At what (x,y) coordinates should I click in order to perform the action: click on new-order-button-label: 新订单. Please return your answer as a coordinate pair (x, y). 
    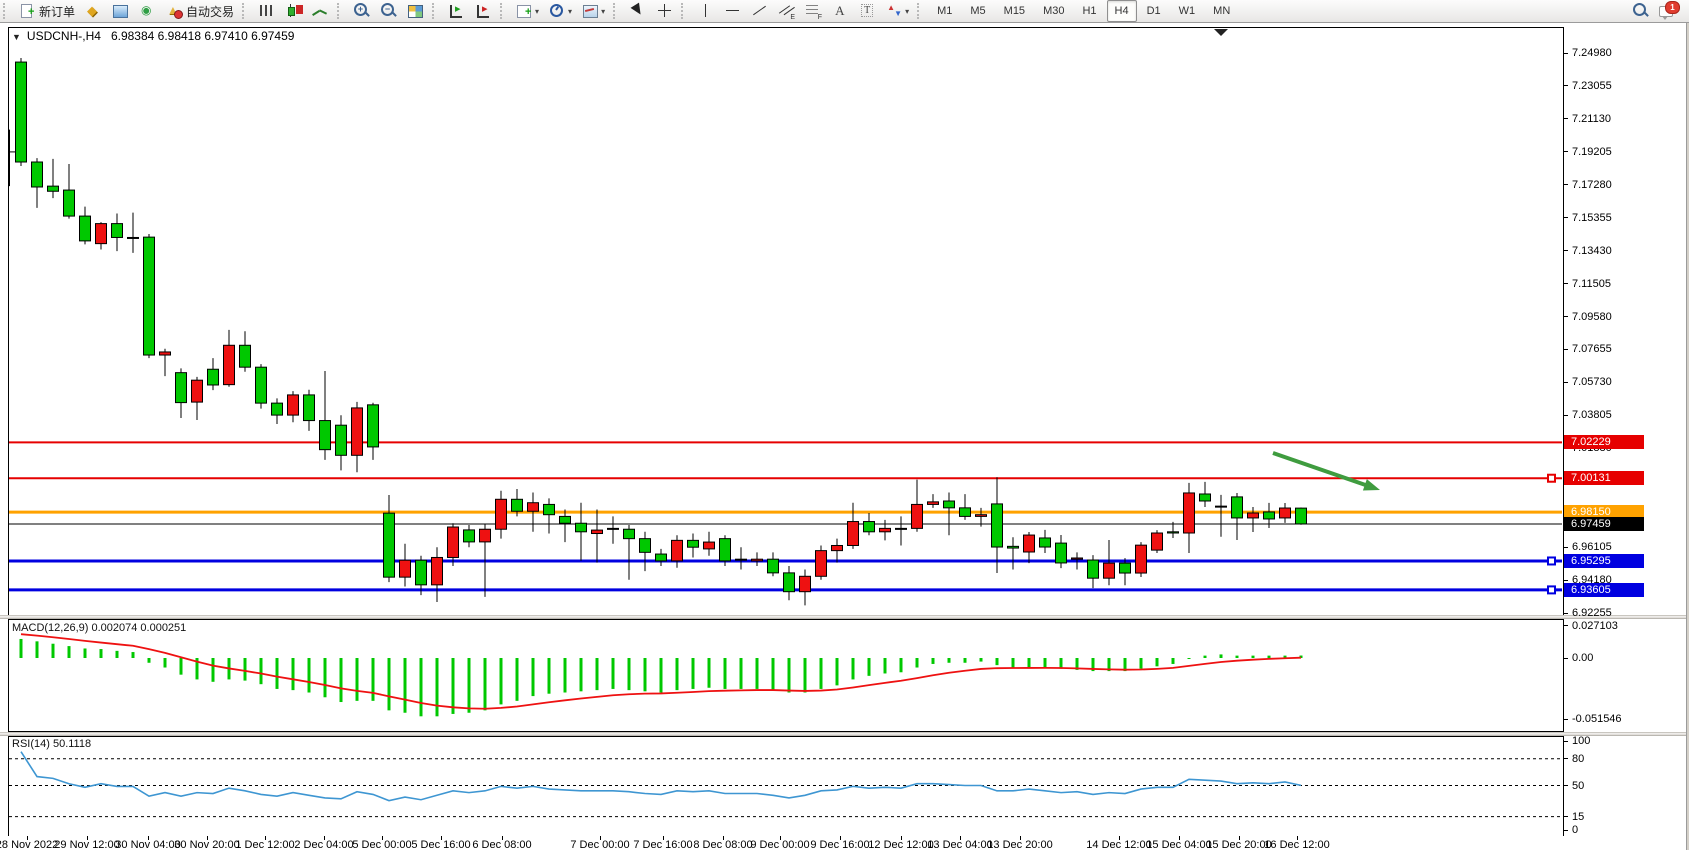
    Looking at the image, I should click on (57, 11).